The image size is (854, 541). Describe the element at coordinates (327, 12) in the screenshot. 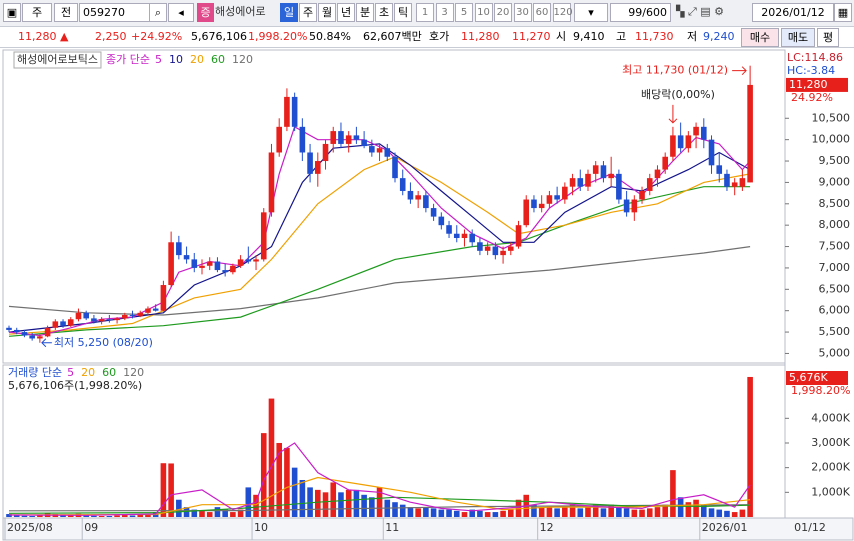

I see `period-button: 월` at that location.